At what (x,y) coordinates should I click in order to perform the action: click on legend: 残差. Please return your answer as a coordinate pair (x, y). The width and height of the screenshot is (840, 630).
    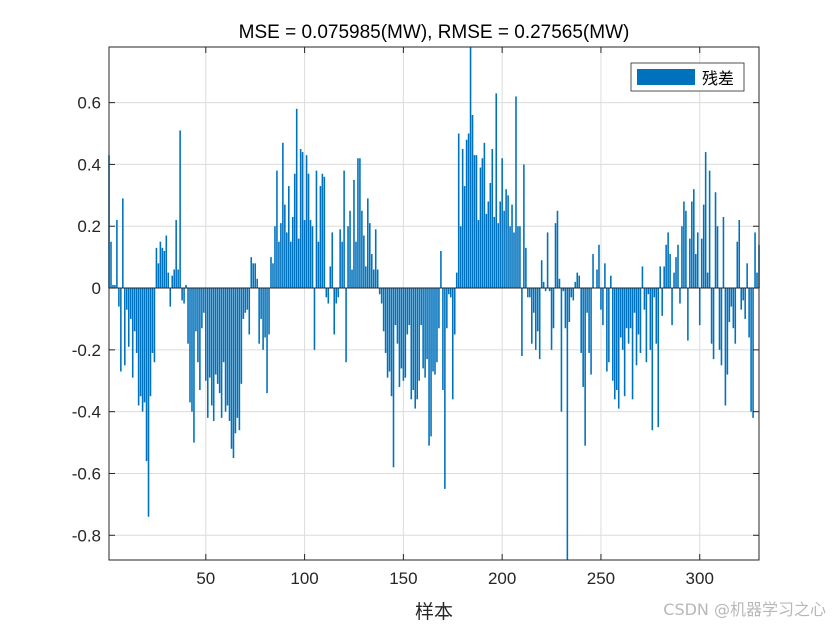
    Looking at the image, I should click on (687, 77).